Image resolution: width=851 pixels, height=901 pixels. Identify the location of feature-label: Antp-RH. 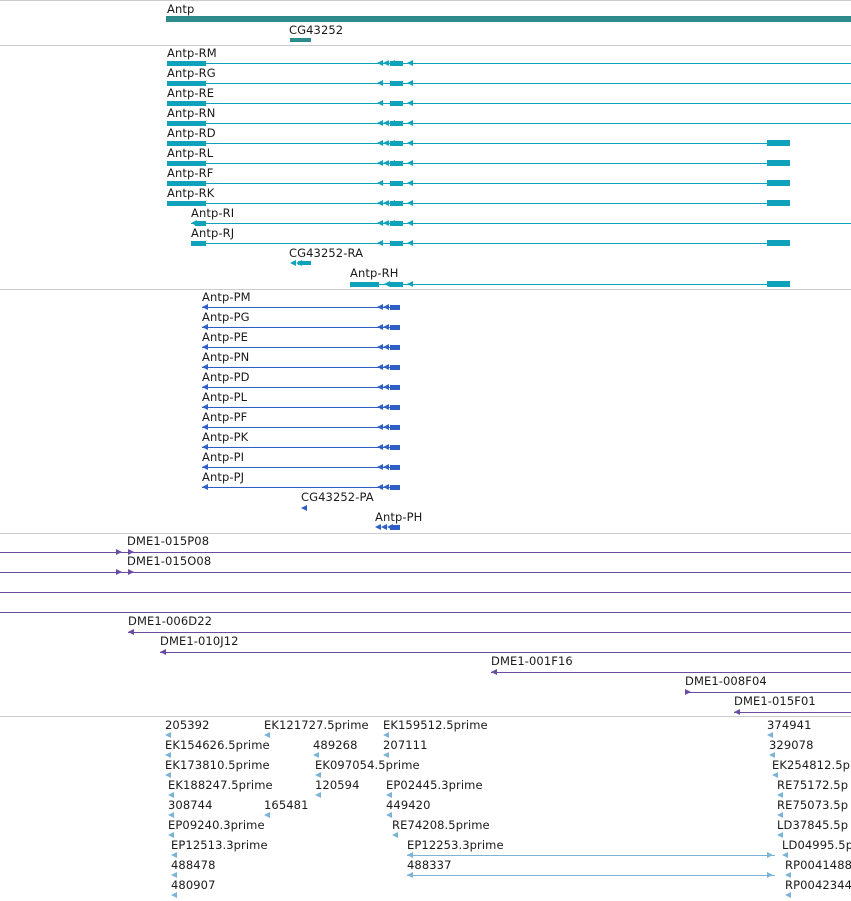
(374, 273).